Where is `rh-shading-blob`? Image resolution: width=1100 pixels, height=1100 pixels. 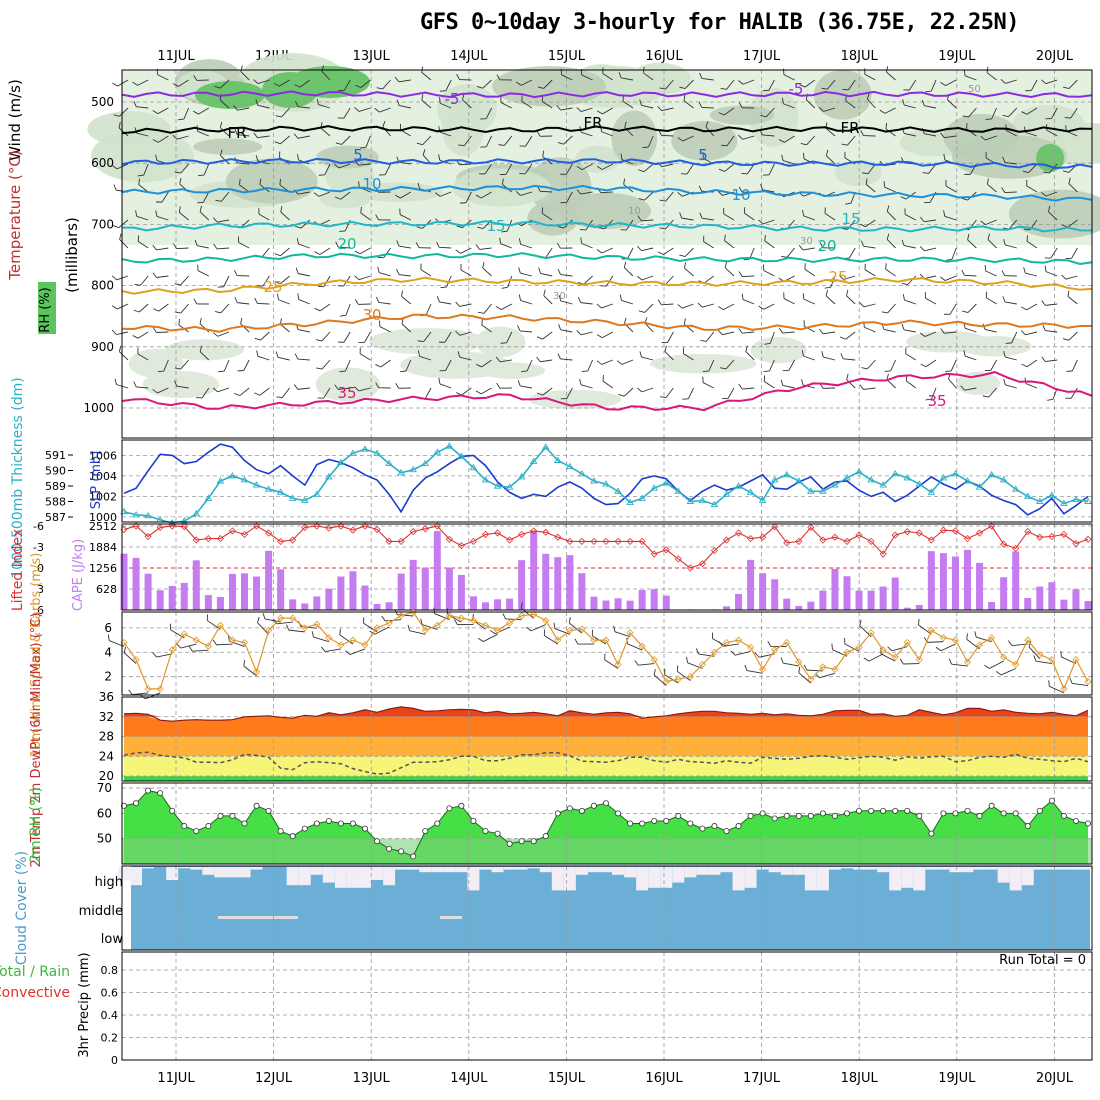 rh-shading-blob is located at coordinates (634, 138).